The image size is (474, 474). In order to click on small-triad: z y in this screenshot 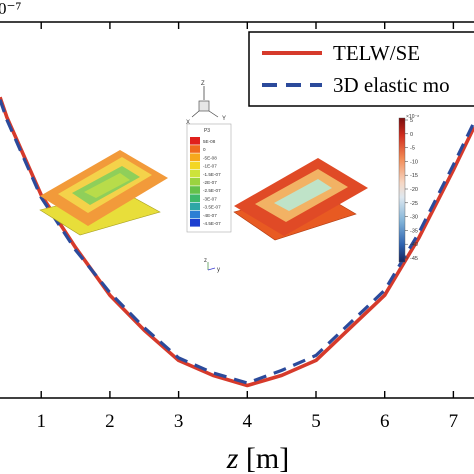, I will do `click(212, 265)`.